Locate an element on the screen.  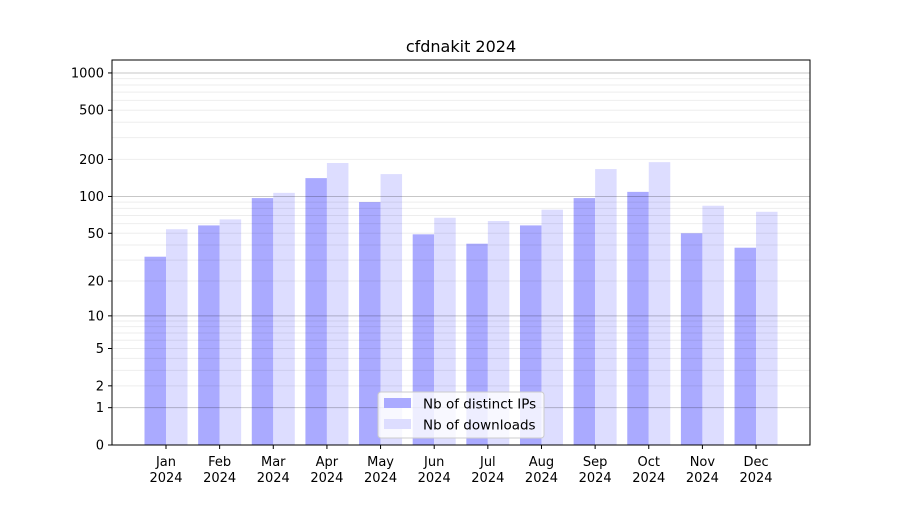
y-tick-label: 0 is located at coordinates (100, 446).